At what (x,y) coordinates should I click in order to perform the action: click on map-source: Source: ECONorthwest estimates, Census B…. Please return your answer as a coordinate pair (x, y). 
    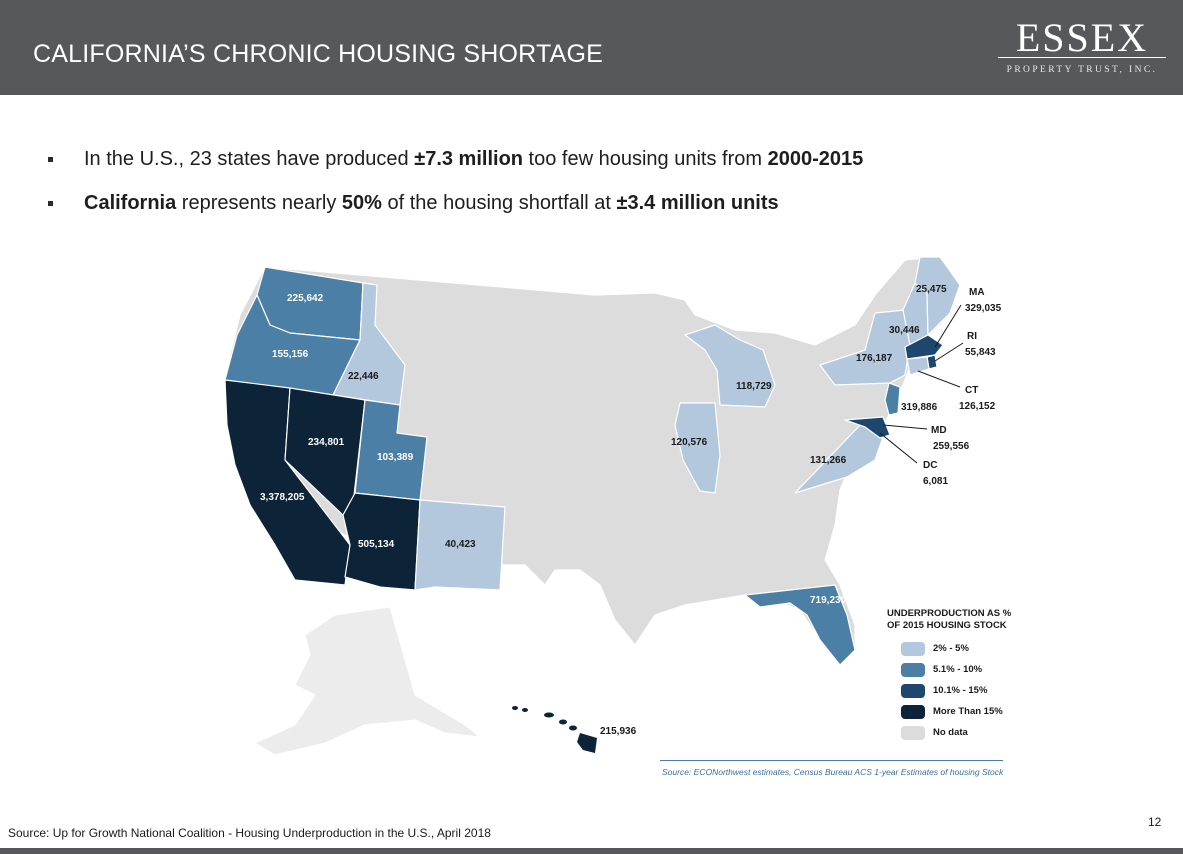
    Looking at the image, I should click on (833, 772).